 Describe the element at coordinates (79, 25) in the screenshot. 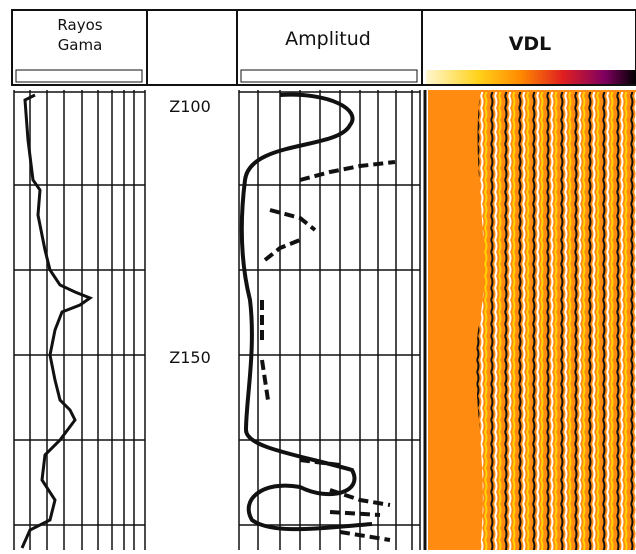

I see `title-line: Rayos` at that location.